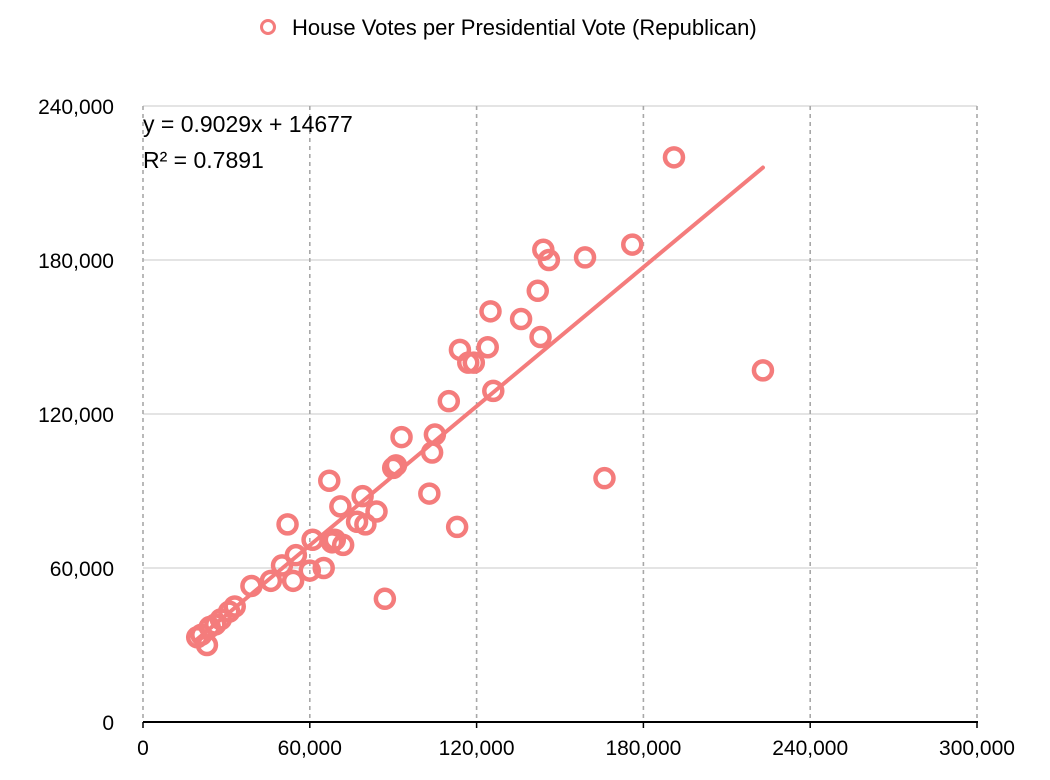  What do you see at coordinates (76, 107) in the screenshot?
I see `y-tick-label: 240,000` at bounding box center [76, 107].